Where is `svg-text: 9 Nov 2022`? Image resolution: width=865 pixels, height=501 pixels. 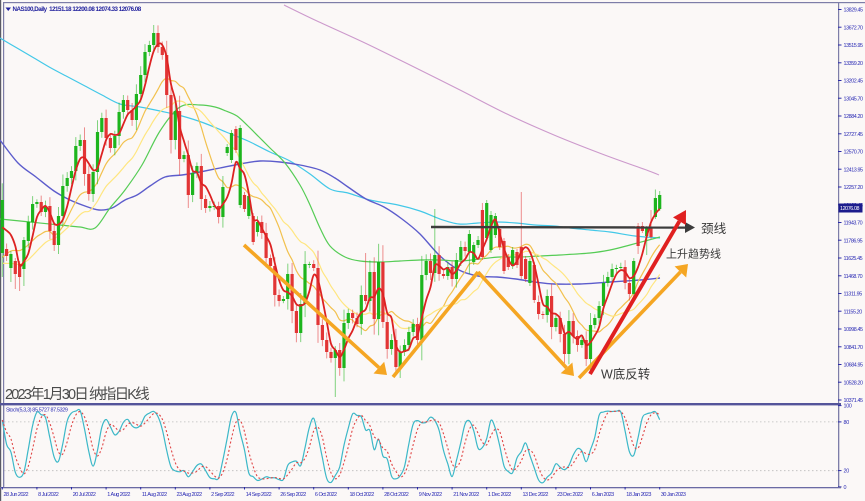 svg-text: 9 Nov 2022 is located at coordinates (430, 495).